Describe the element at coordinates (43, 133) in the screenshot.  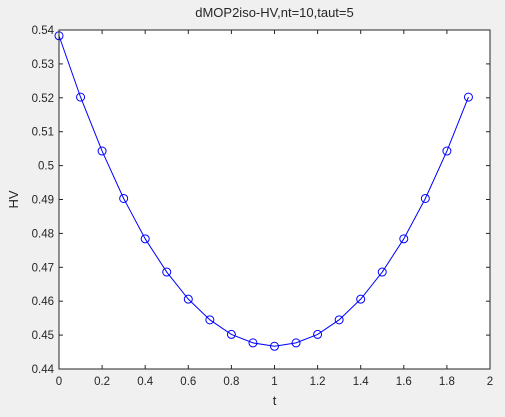
I see `y-tick-label: 0.51` at that location.